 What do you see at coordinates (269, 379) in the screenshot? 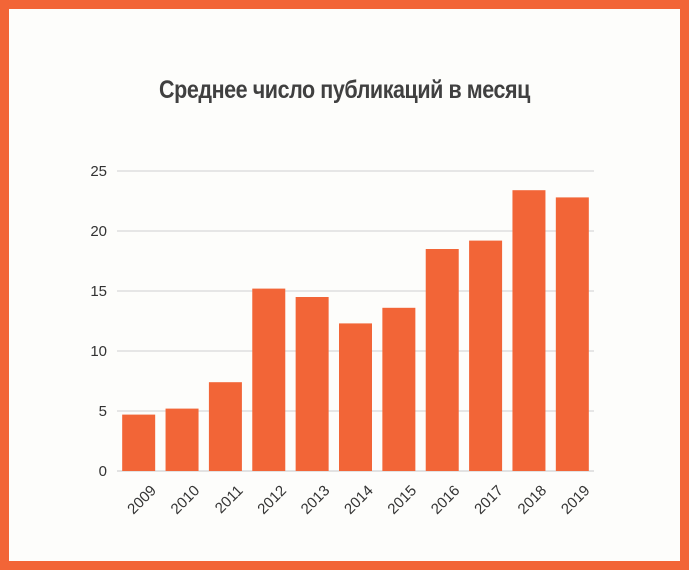
I see `bar-2012` at bounding box center [269, 379].